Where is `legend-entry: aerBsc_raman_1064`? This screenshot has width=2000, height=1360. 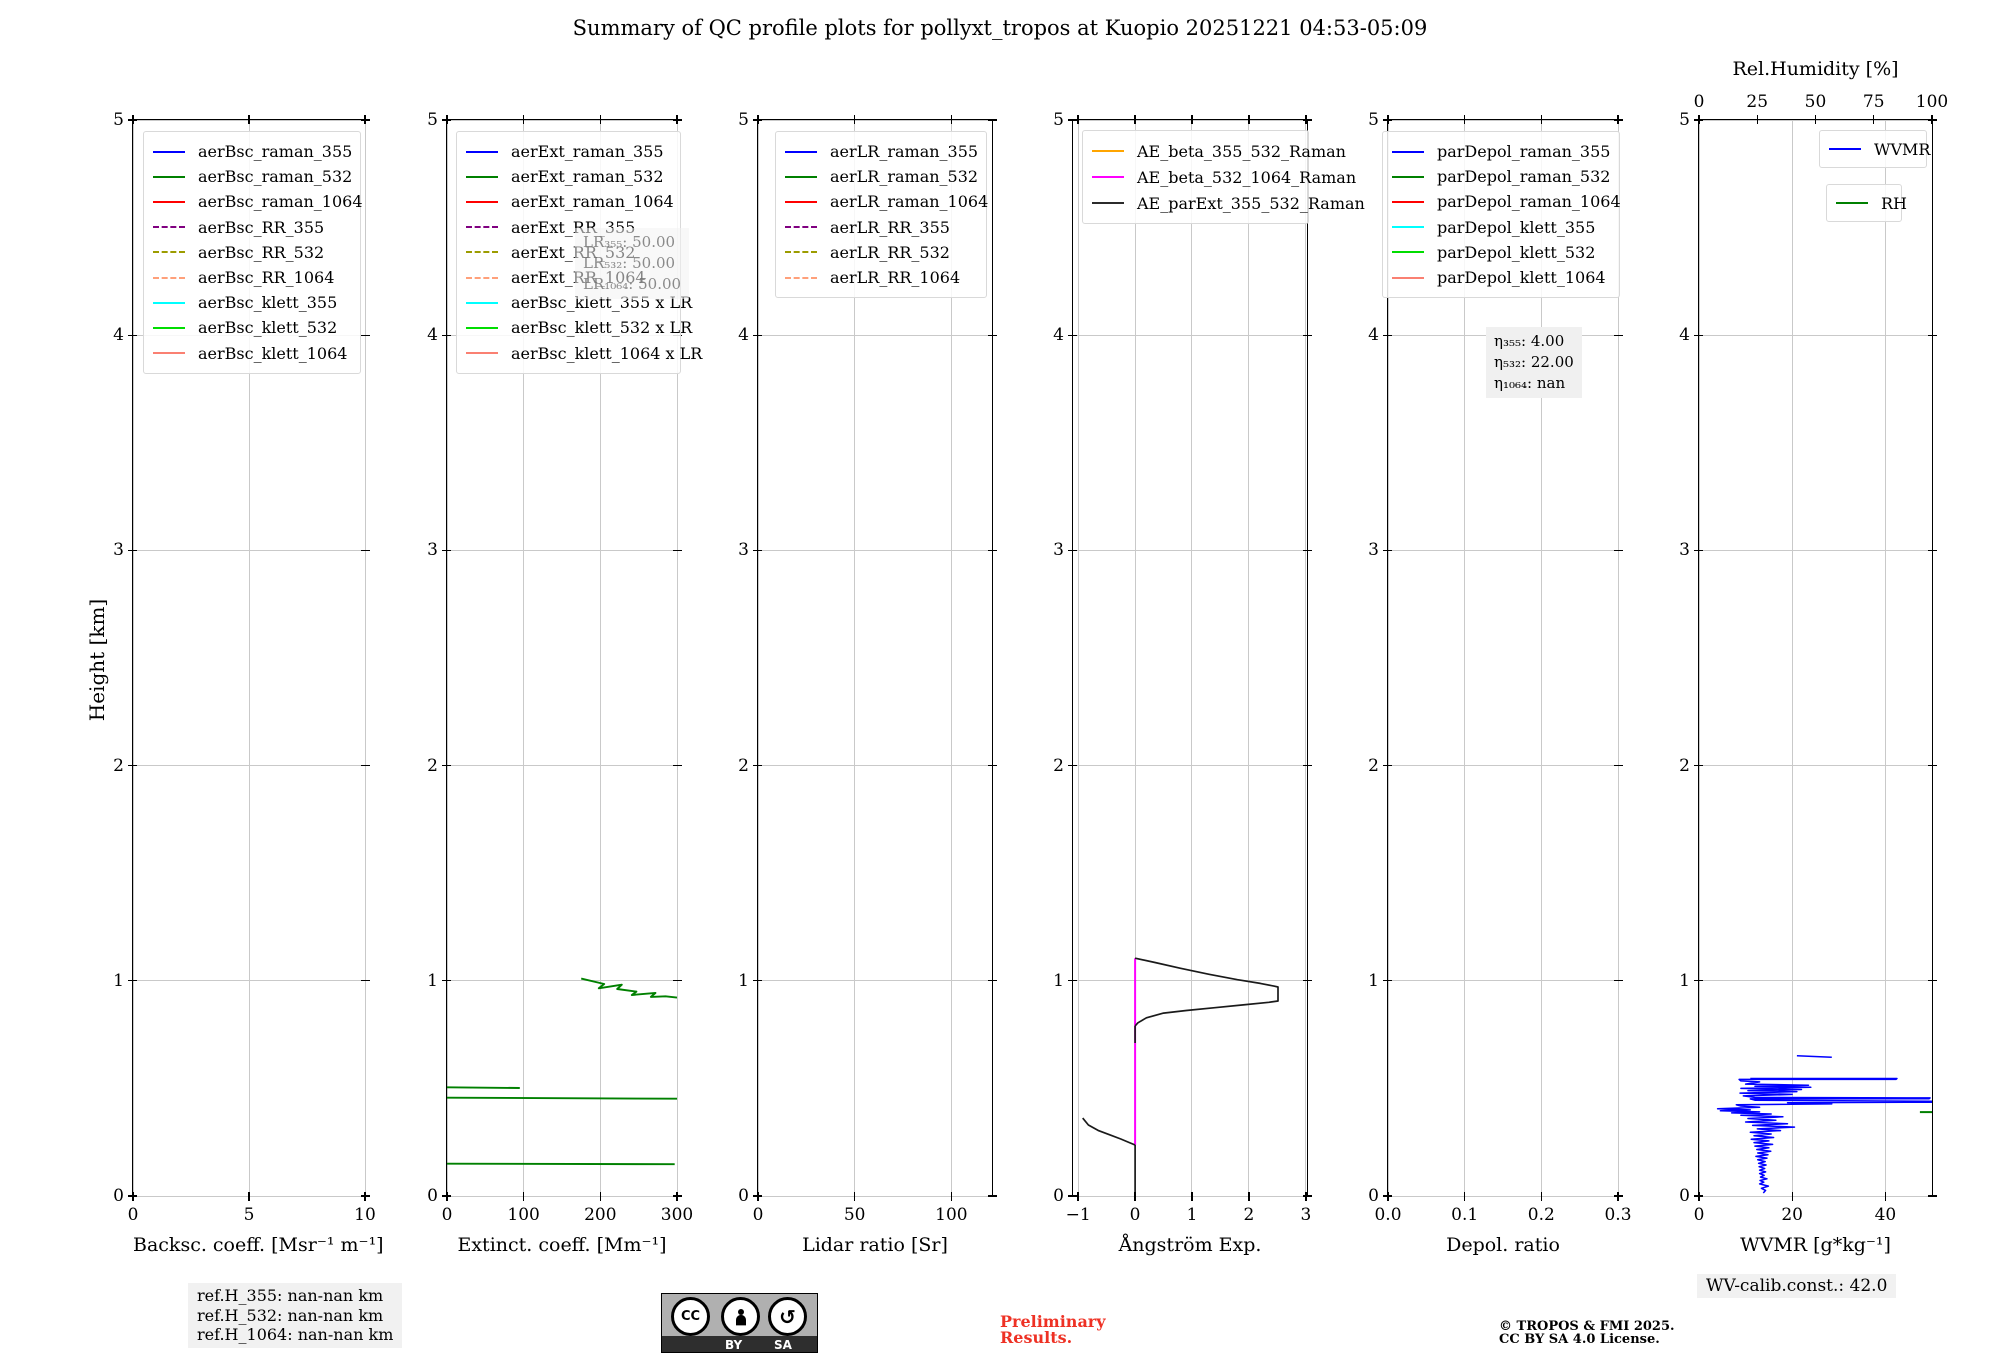
legend-entry: aerBsc_raman_1064 is located at coordinates (258, 201).